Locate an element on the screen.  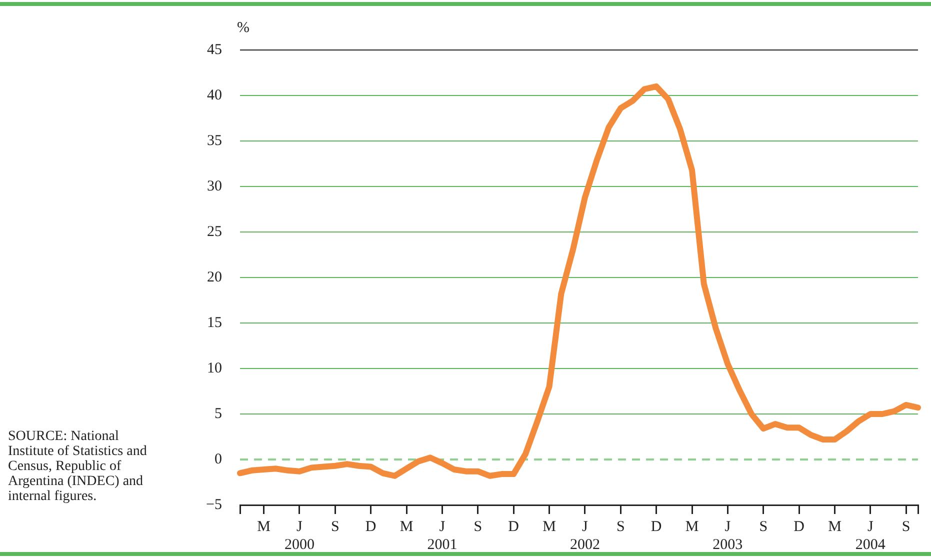
y-tick-label: 35 is located at coordinates (214, 140).